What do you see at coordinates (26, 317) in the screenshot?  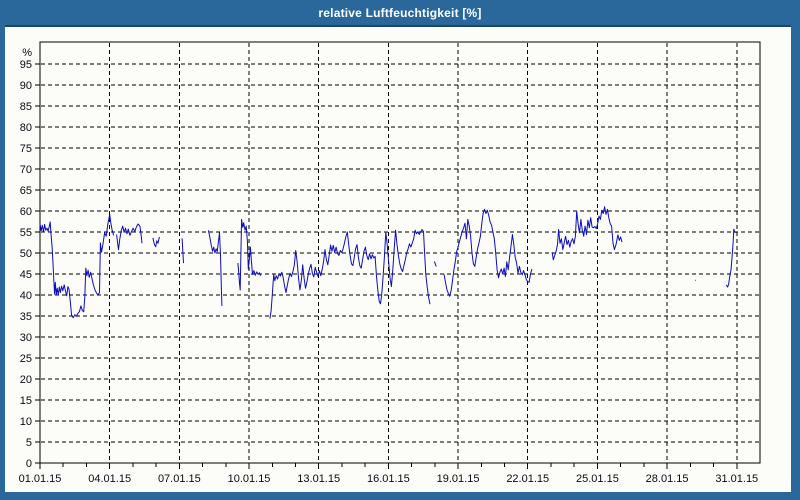 I see `y-tick-label: 35` at bounding box center [26, 317].